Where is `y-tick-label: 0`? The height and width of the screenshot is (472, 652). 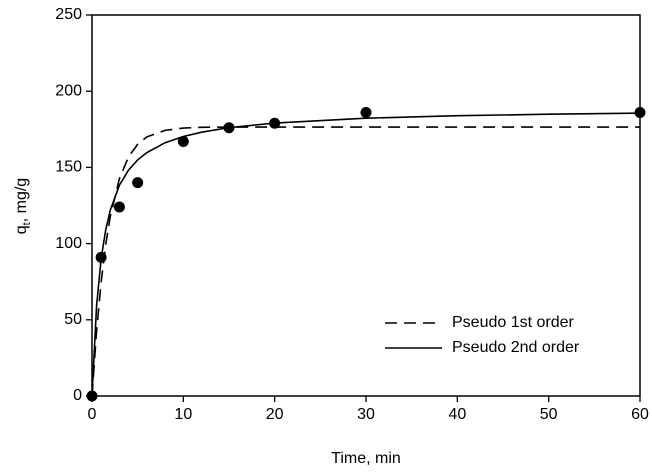 y-tick-label: 0 is located at coordinates (77, 395).